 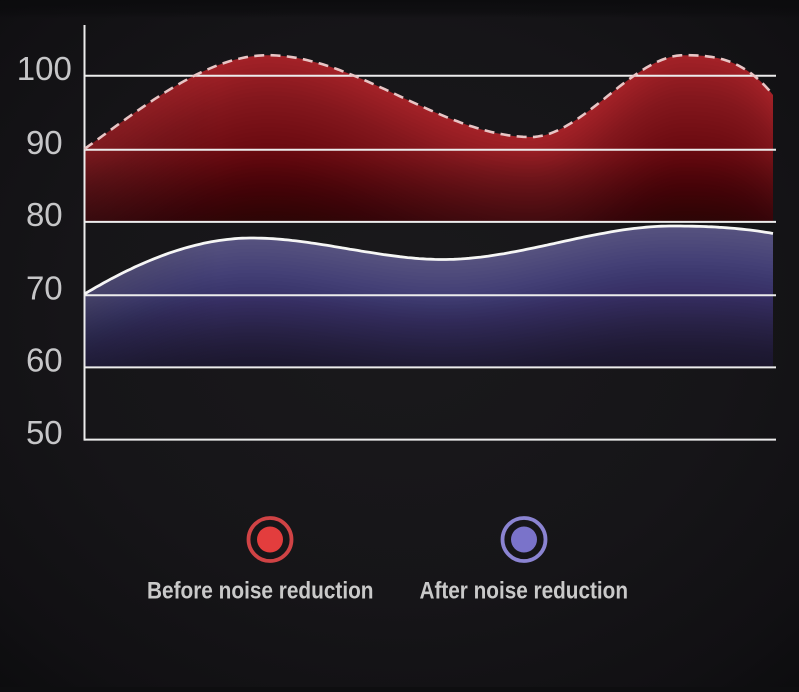 I want to click on svg-text: After noise reduction, so click(x=524, y=590).